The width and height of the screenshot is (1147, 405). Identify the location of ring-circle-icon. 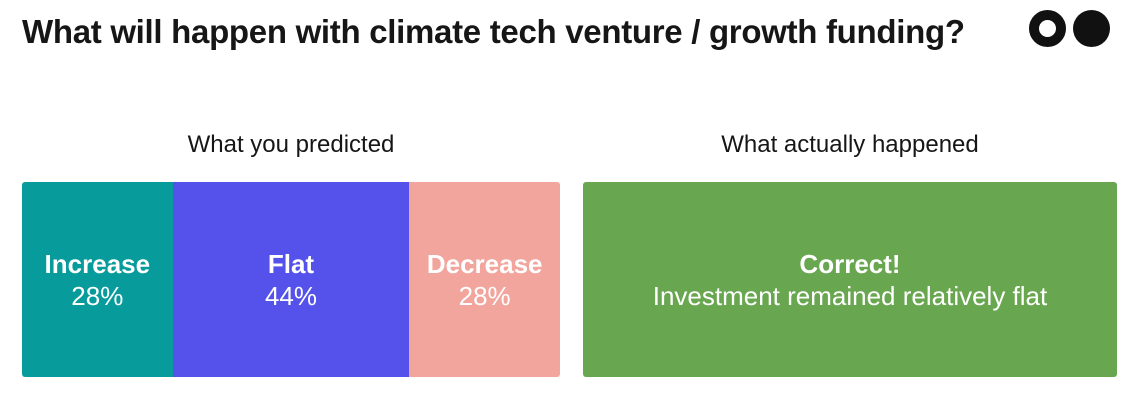
(1047, 28).